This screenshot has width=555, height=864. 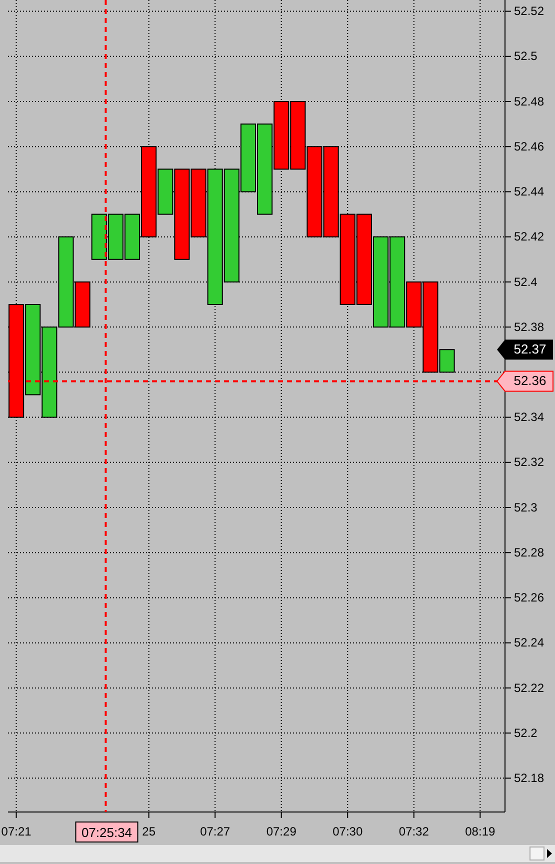 I want to click on x-tick-label: 07:32, so click(x=414, y=831).